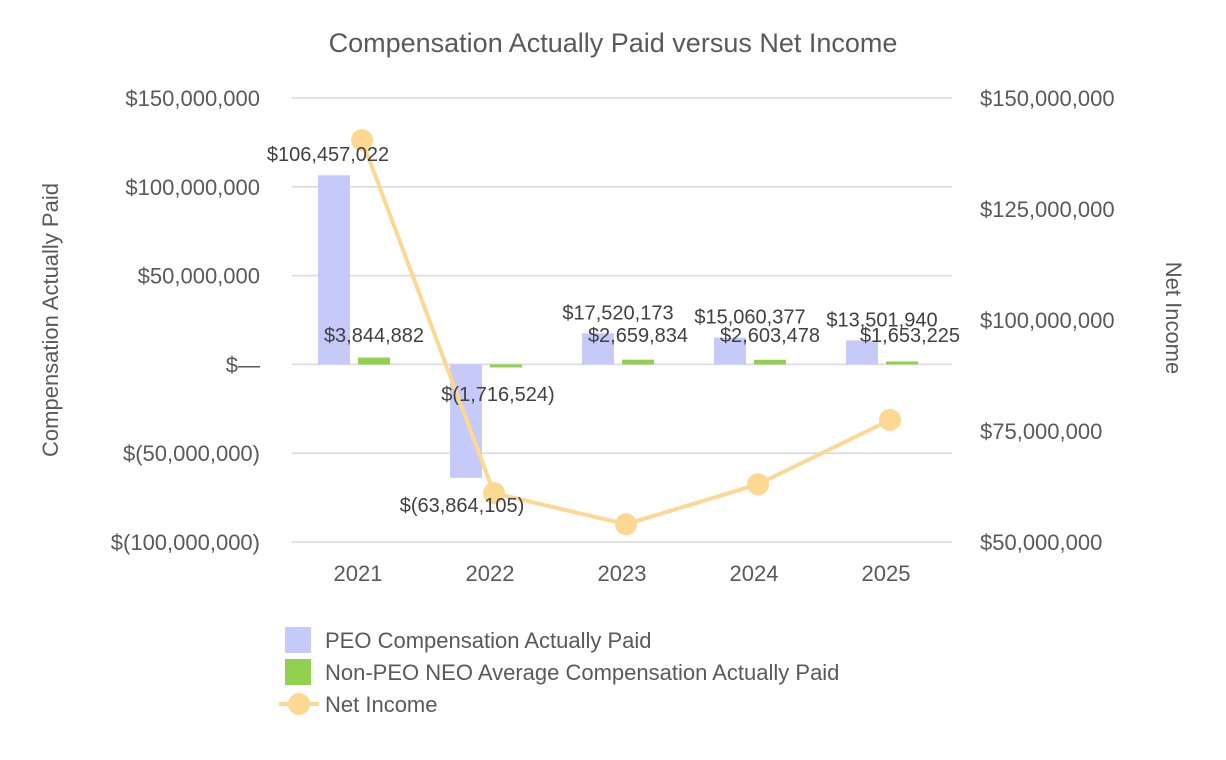  What do you see at coordinates (185, 542) in the screenshot?
I see `left-tick-label: $(100,000,000)` at bounding box center [185, 542].